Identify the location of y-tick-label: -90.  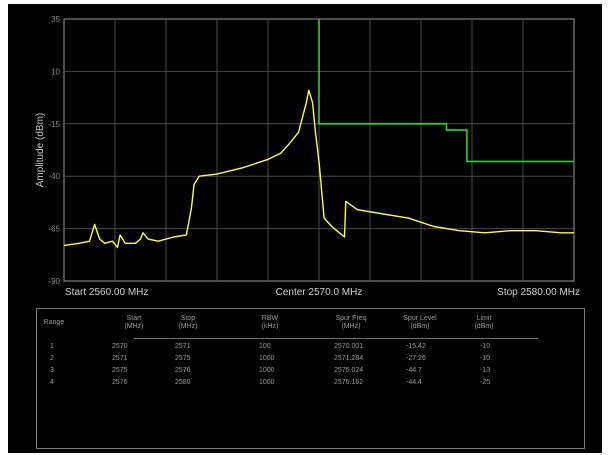
(54, 281).